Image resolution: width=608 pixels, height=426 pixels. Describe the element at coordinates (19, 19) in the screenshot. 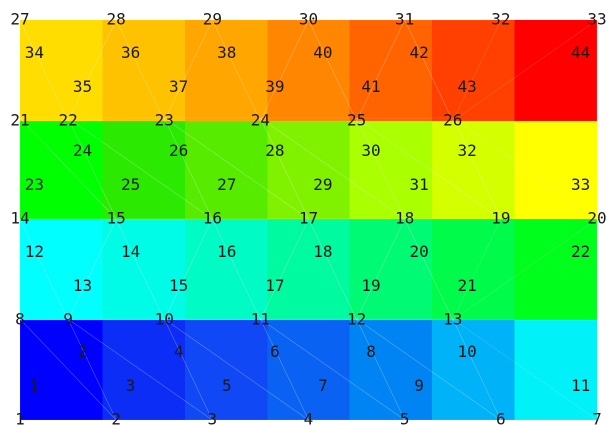

I see `node-label: 27` at that location.